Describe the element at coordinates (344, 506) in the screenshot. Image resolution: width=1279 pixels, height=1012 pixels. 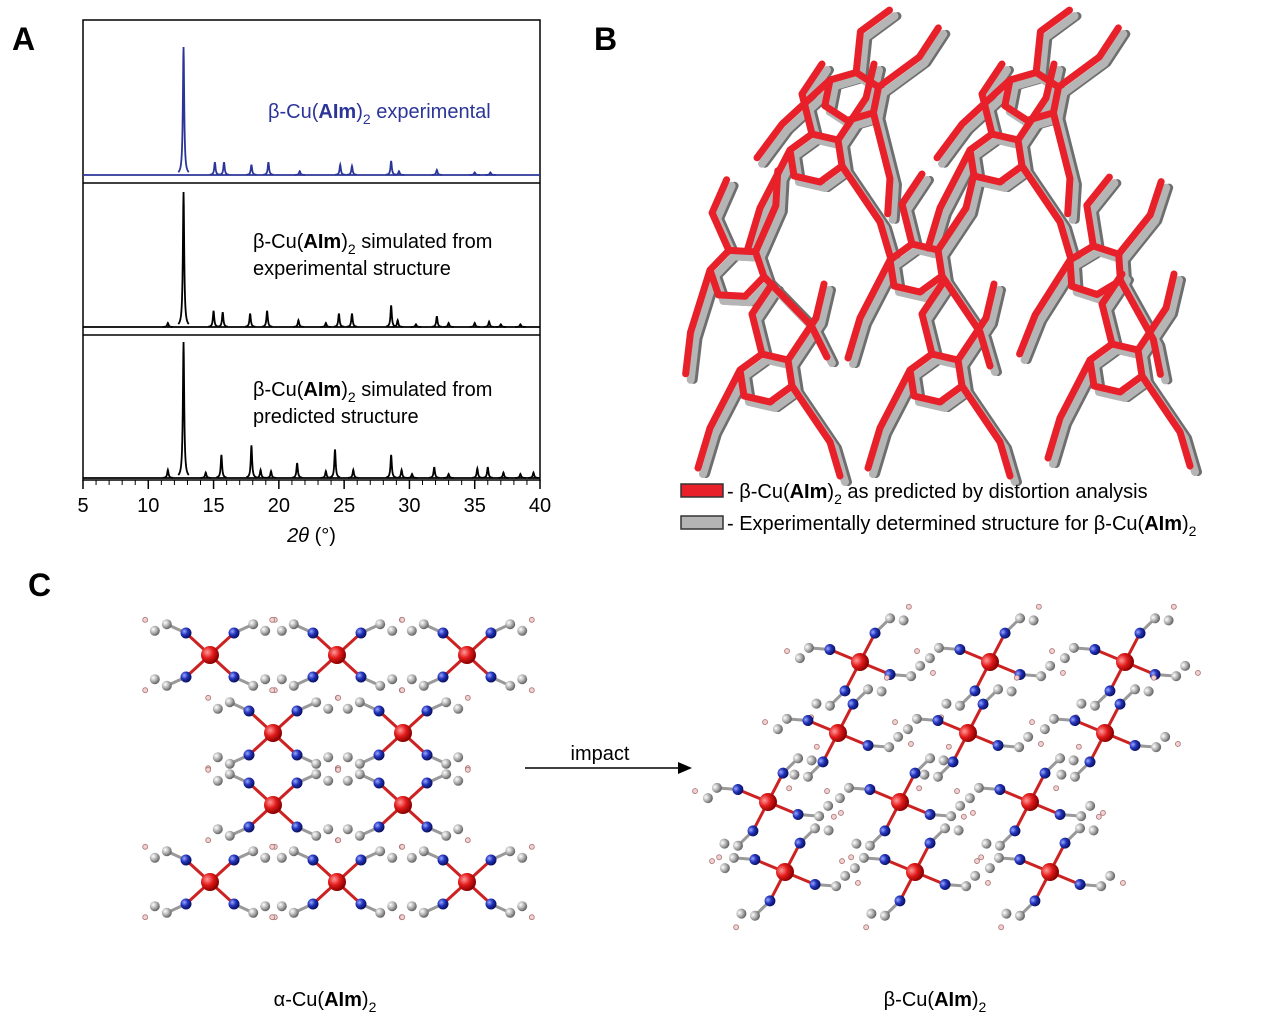
I see `x-tick-label: 25` at that location.